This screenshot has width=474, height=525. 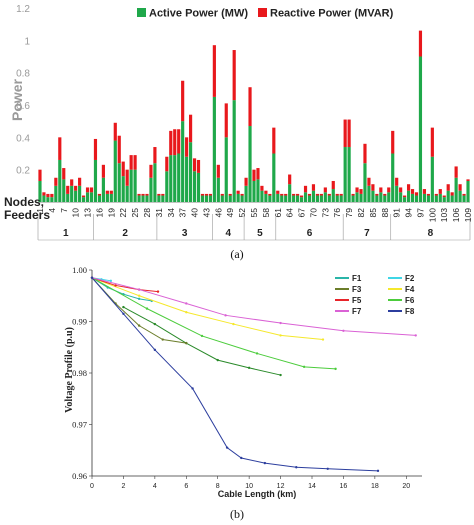 I want to click on node-tick-label: 49, so click(x=230, y=213).